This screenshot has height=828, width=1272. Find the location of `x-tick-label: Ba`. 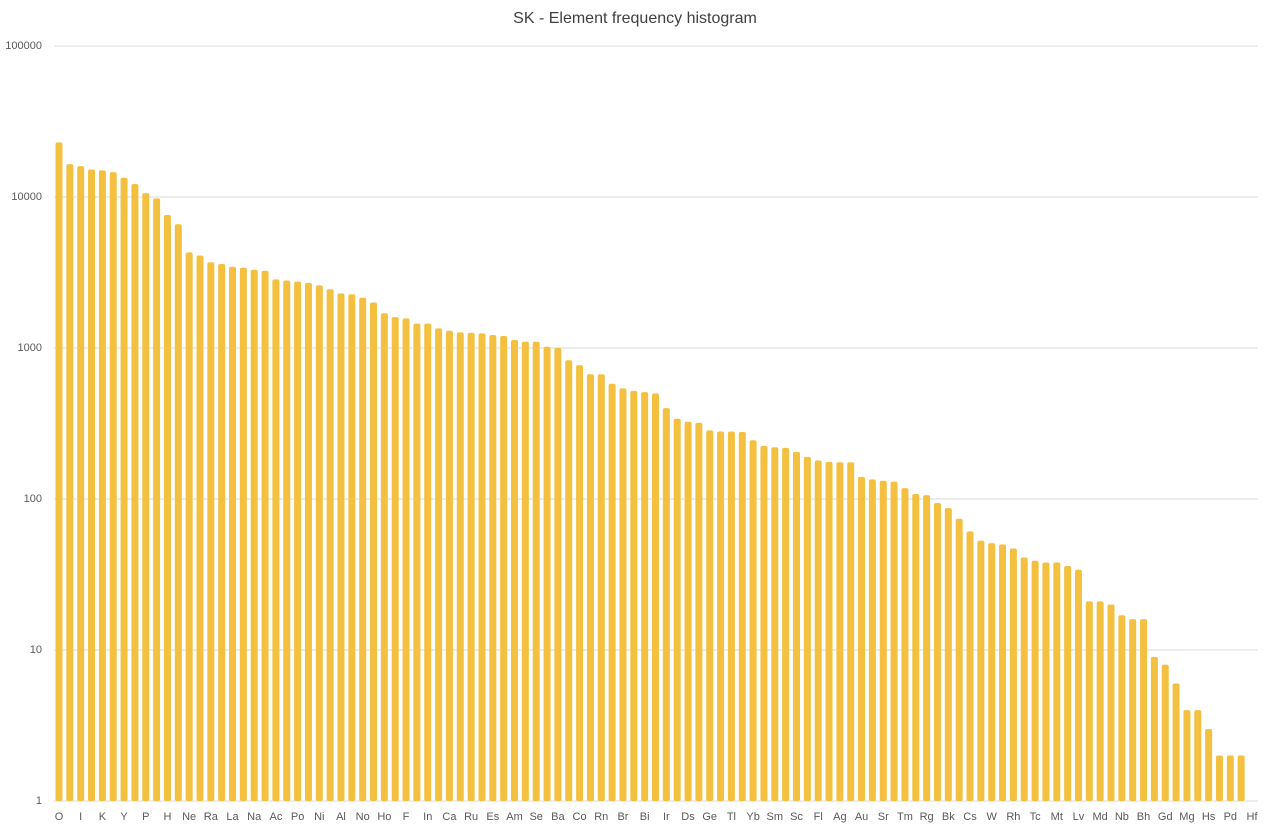

x-tick-label: Ba is located at coordinates (558, 817).